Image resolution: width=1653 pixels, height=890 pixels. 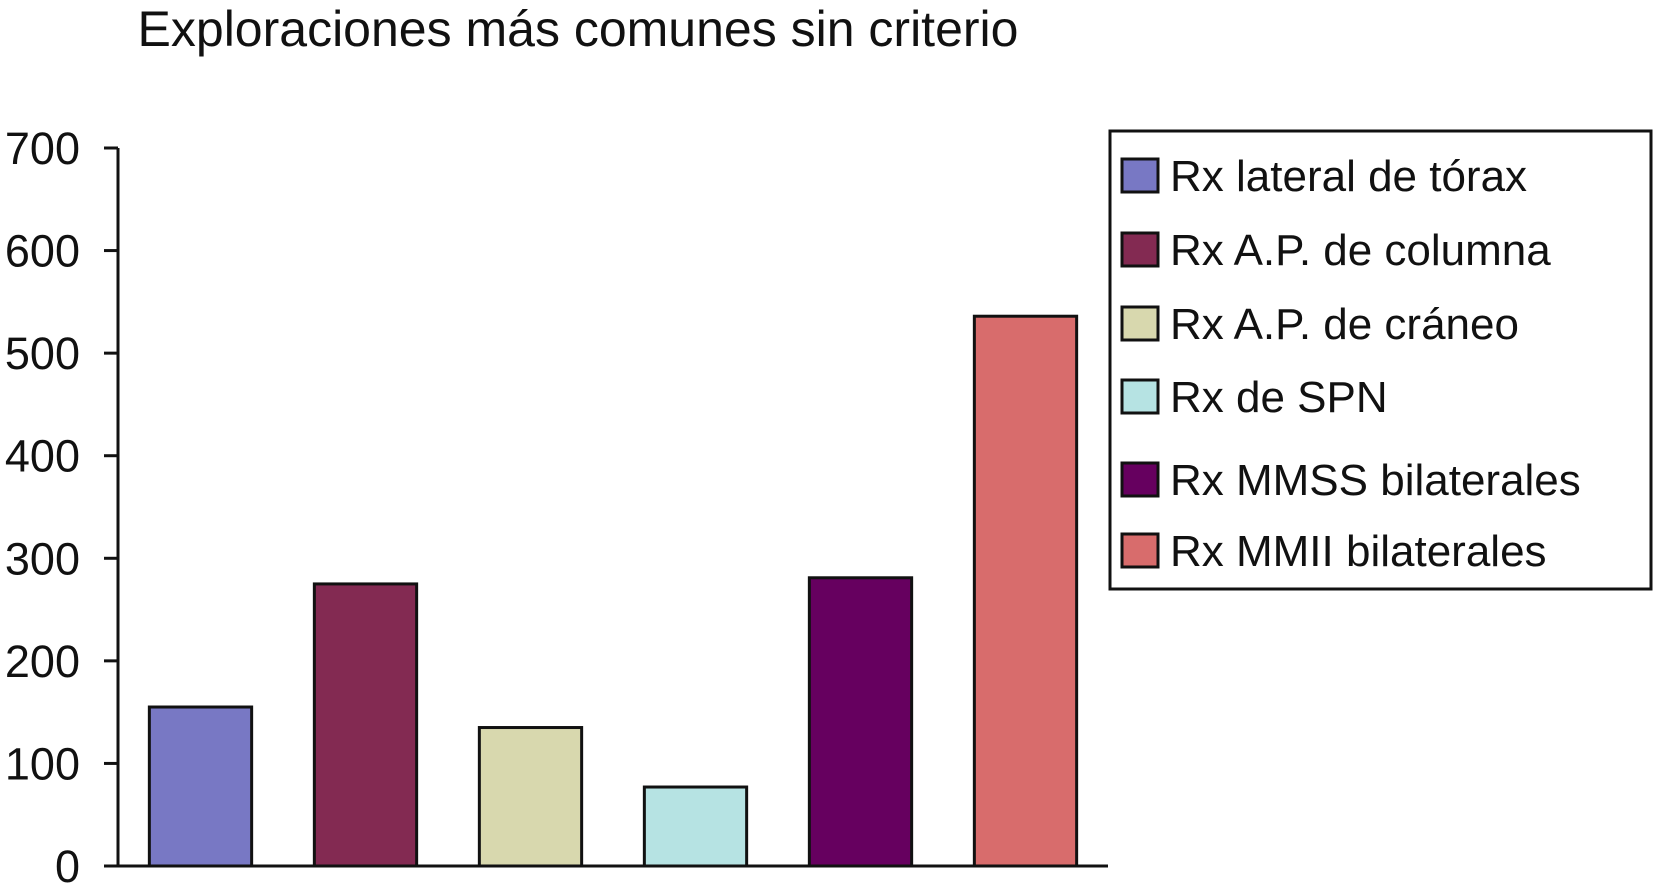 I want to click on y-axis-ticks: 0 100 200 300 400 500 600 700, so click(x=61, y=506).